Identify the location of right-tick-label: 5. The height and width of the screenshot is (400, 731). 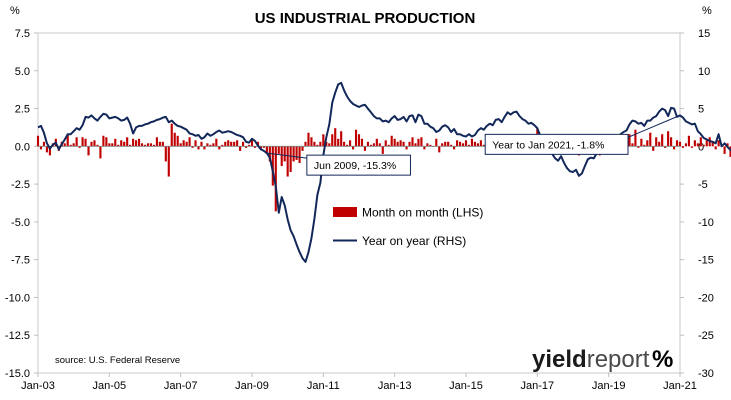
(701, 110).